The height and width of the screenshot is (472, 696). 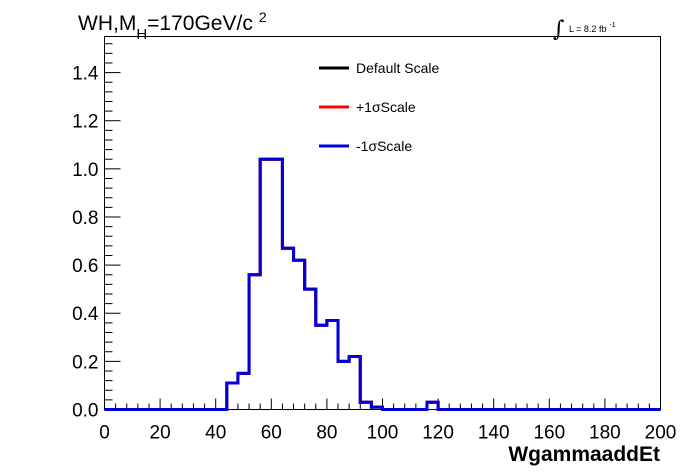 What do you see at coordinates (85, 411) in the screenshot?
I see `y-tick-label: 0.0` at bounding box center [85, 411].